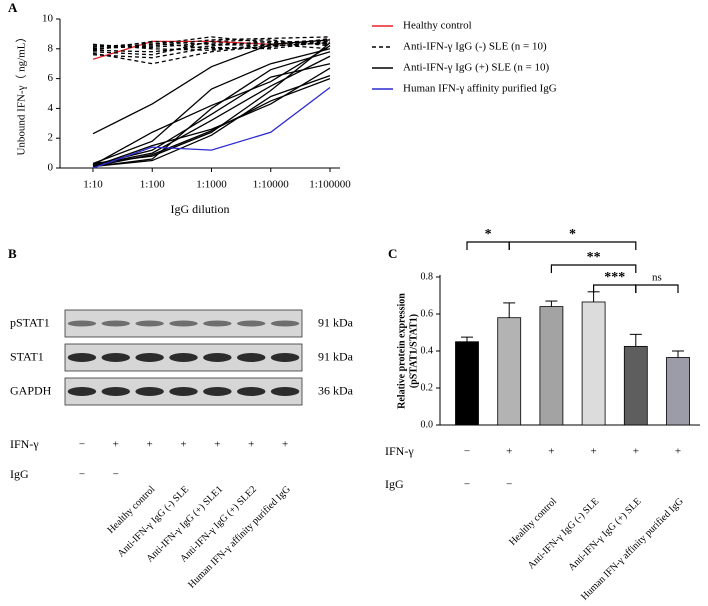  What do you see at coordinates (437, 26) in the screenshot?
I see `legend-label: Healthy control` at bounding box center [437, 26].